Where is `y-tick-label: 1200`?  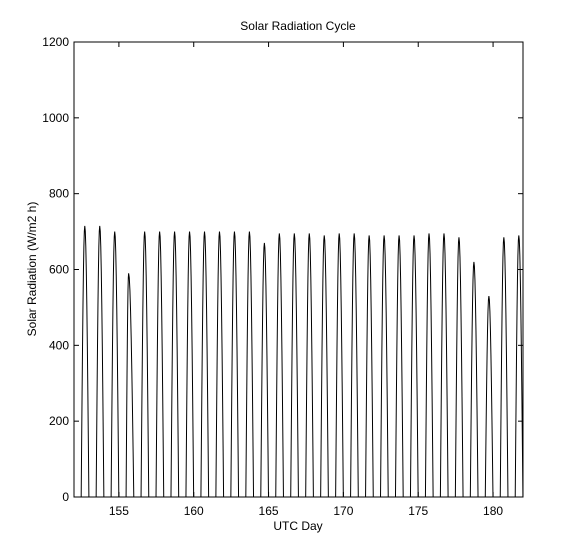 y-tick-label: 1200 is located at coordinates (55, 42).